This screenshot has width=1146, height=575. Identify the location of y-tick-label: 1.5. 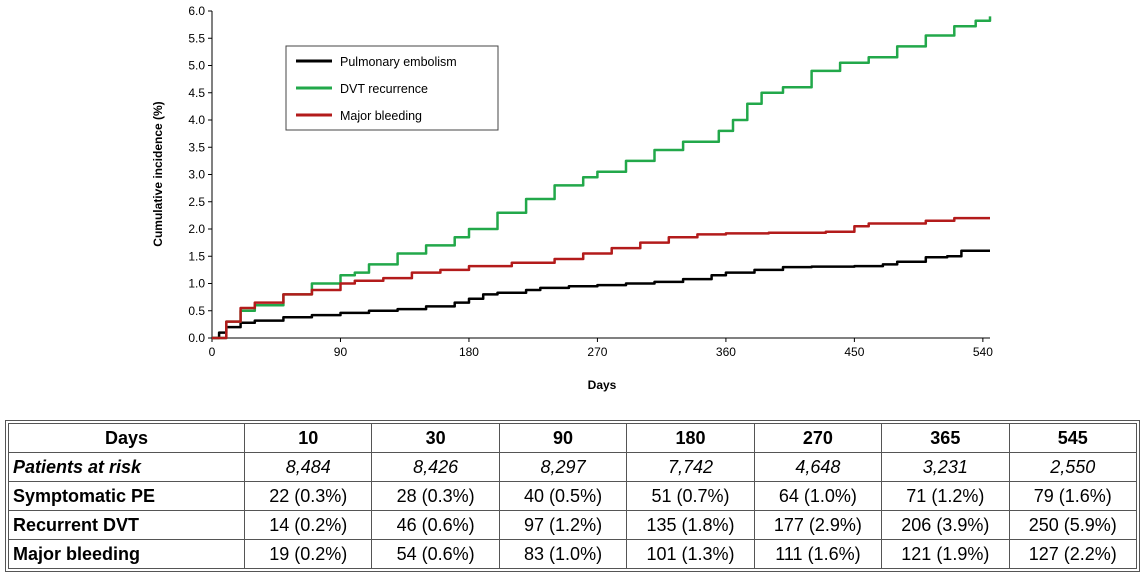
(196, 256).